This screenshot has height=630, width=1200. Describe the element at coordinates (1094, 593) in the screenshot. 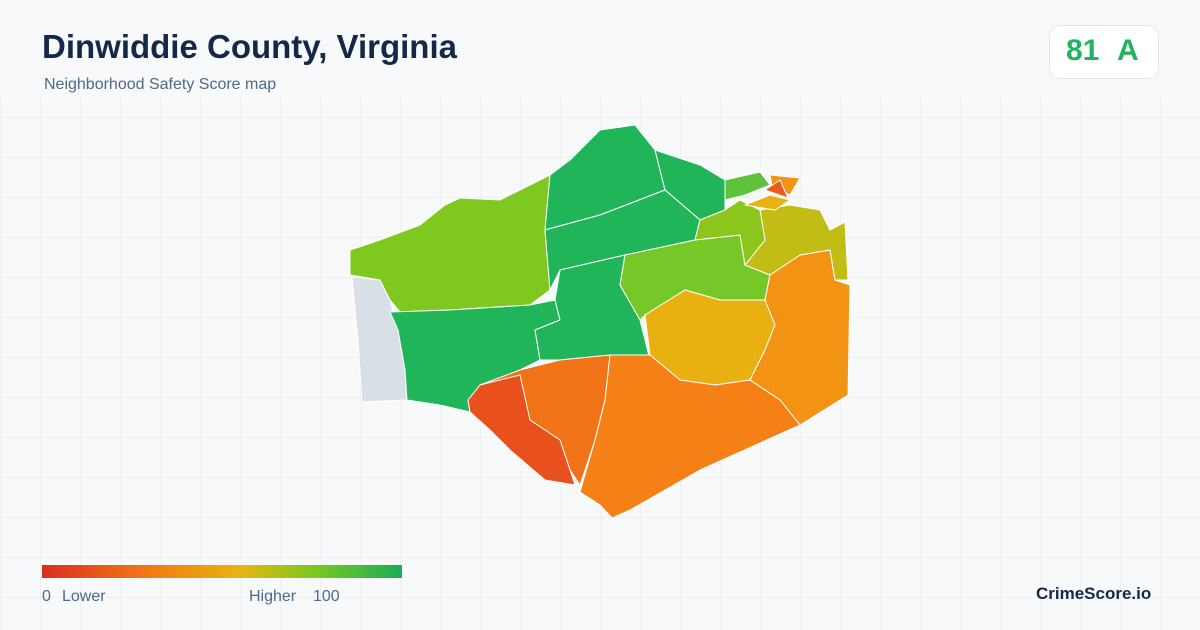

I see `brand: CrimeScore.io` at that location.